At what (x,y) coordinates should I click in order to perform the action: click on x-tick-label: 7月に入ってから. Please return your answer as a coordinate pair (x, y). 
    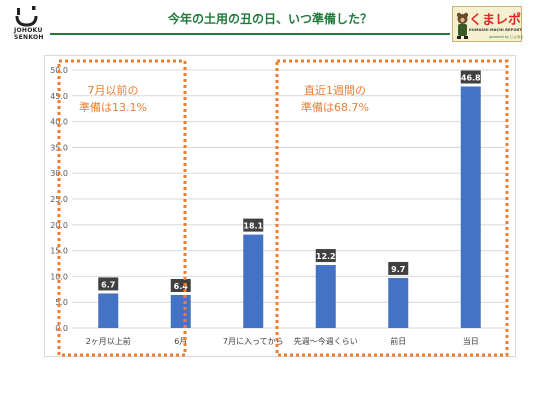
    Looking at the image, I should click on (253, 341).